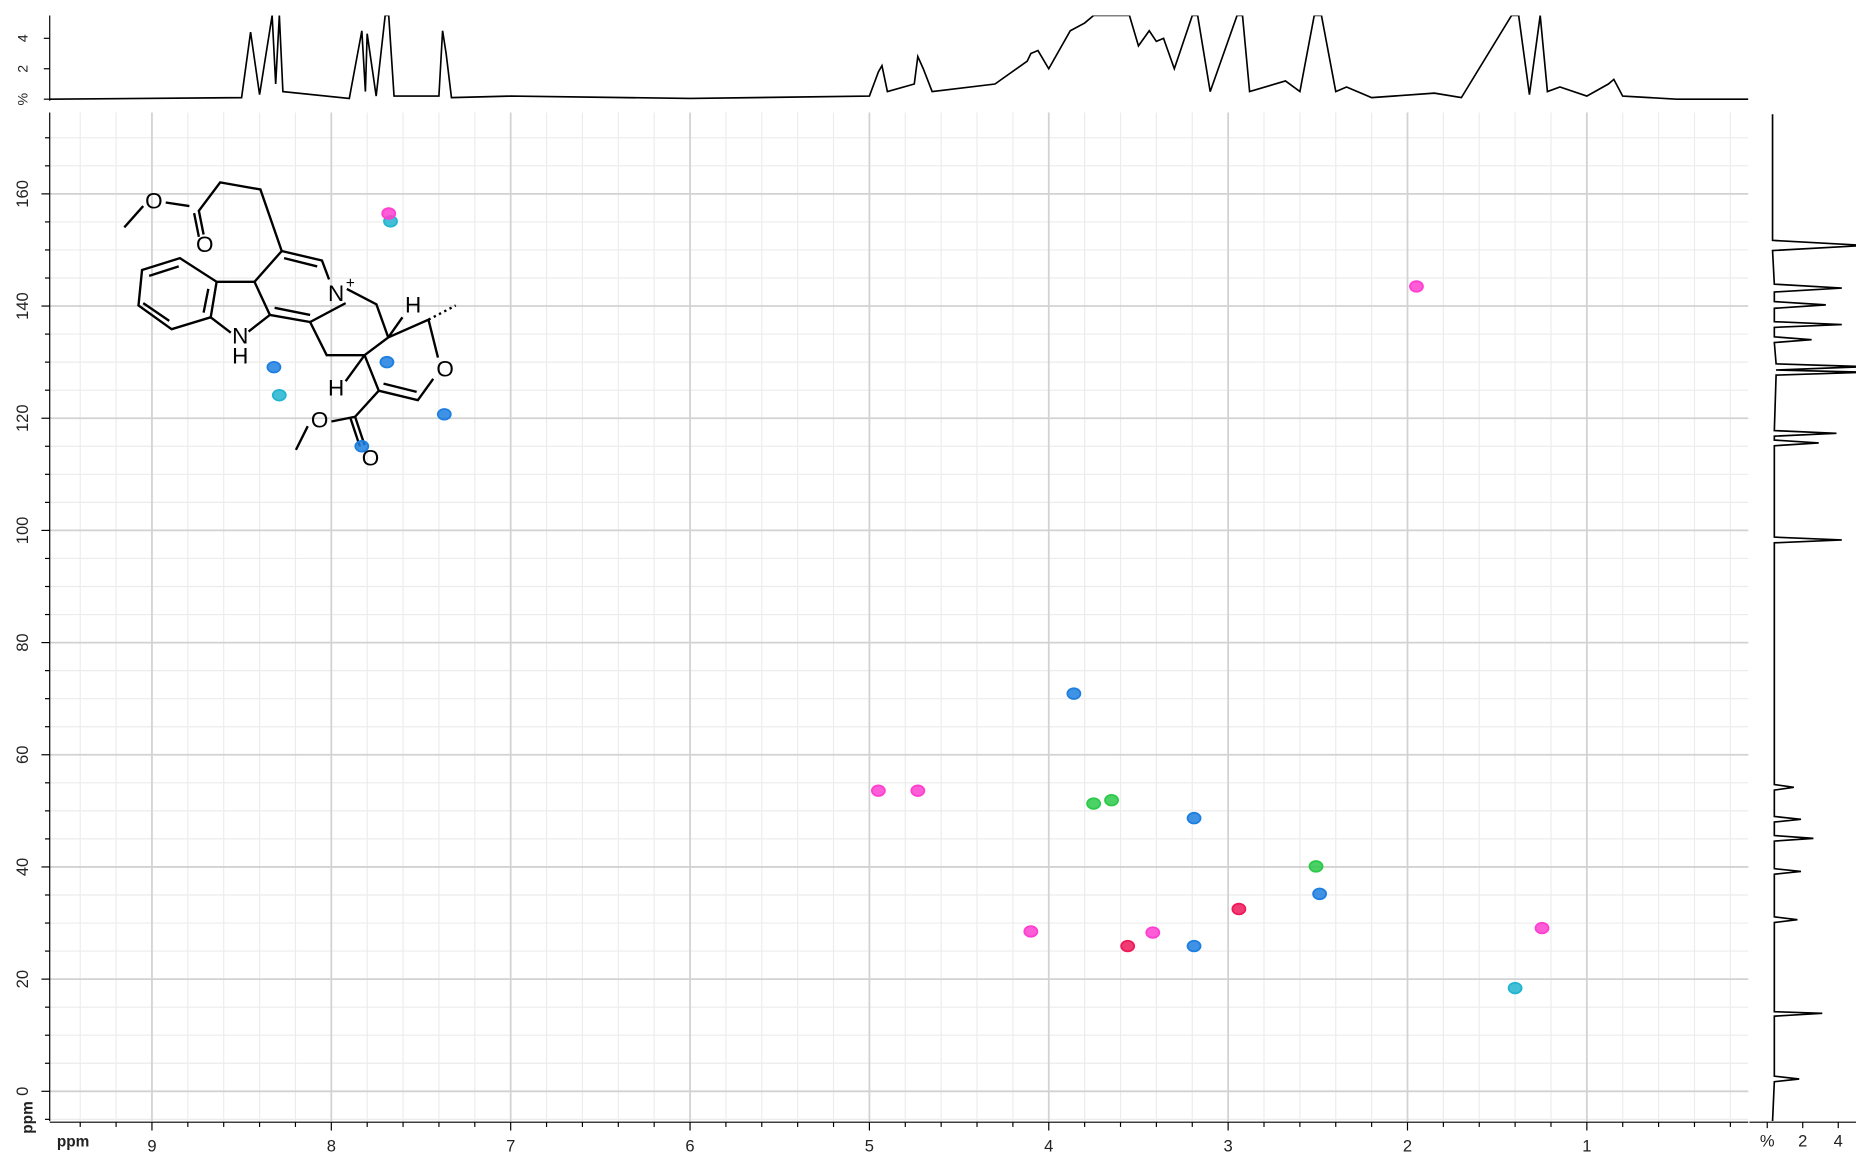 The width and height of the screenshot is (1856, 1159). What do you see at coordinates (27, 1117) in the screenshot?
I see `y-axis-label: ppm` at bounding box center [27, 1117].